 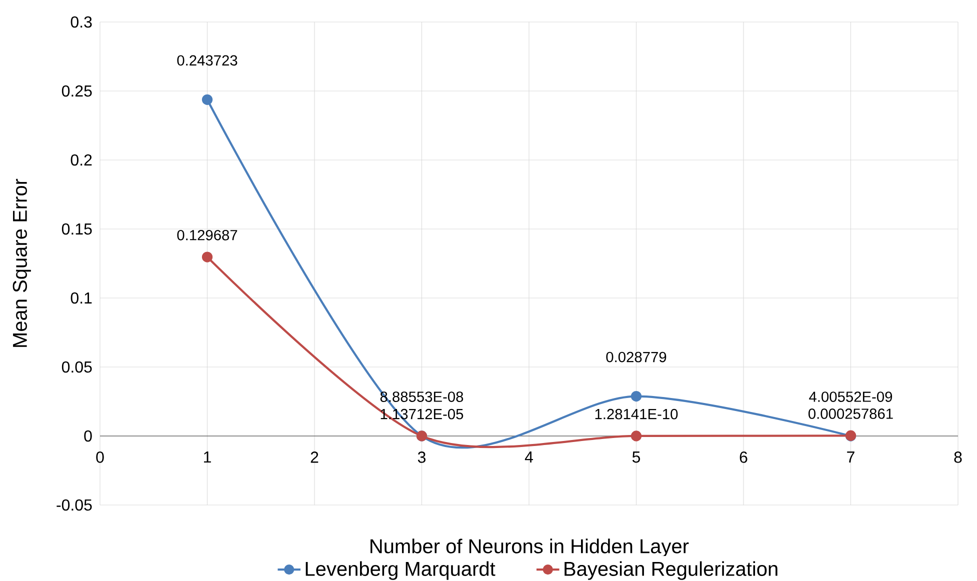 What do you see at coordinates (671, 570) in the screenshot?
I see `legend-label: Bayesian Regulerization` at bounding box center [671, 570].